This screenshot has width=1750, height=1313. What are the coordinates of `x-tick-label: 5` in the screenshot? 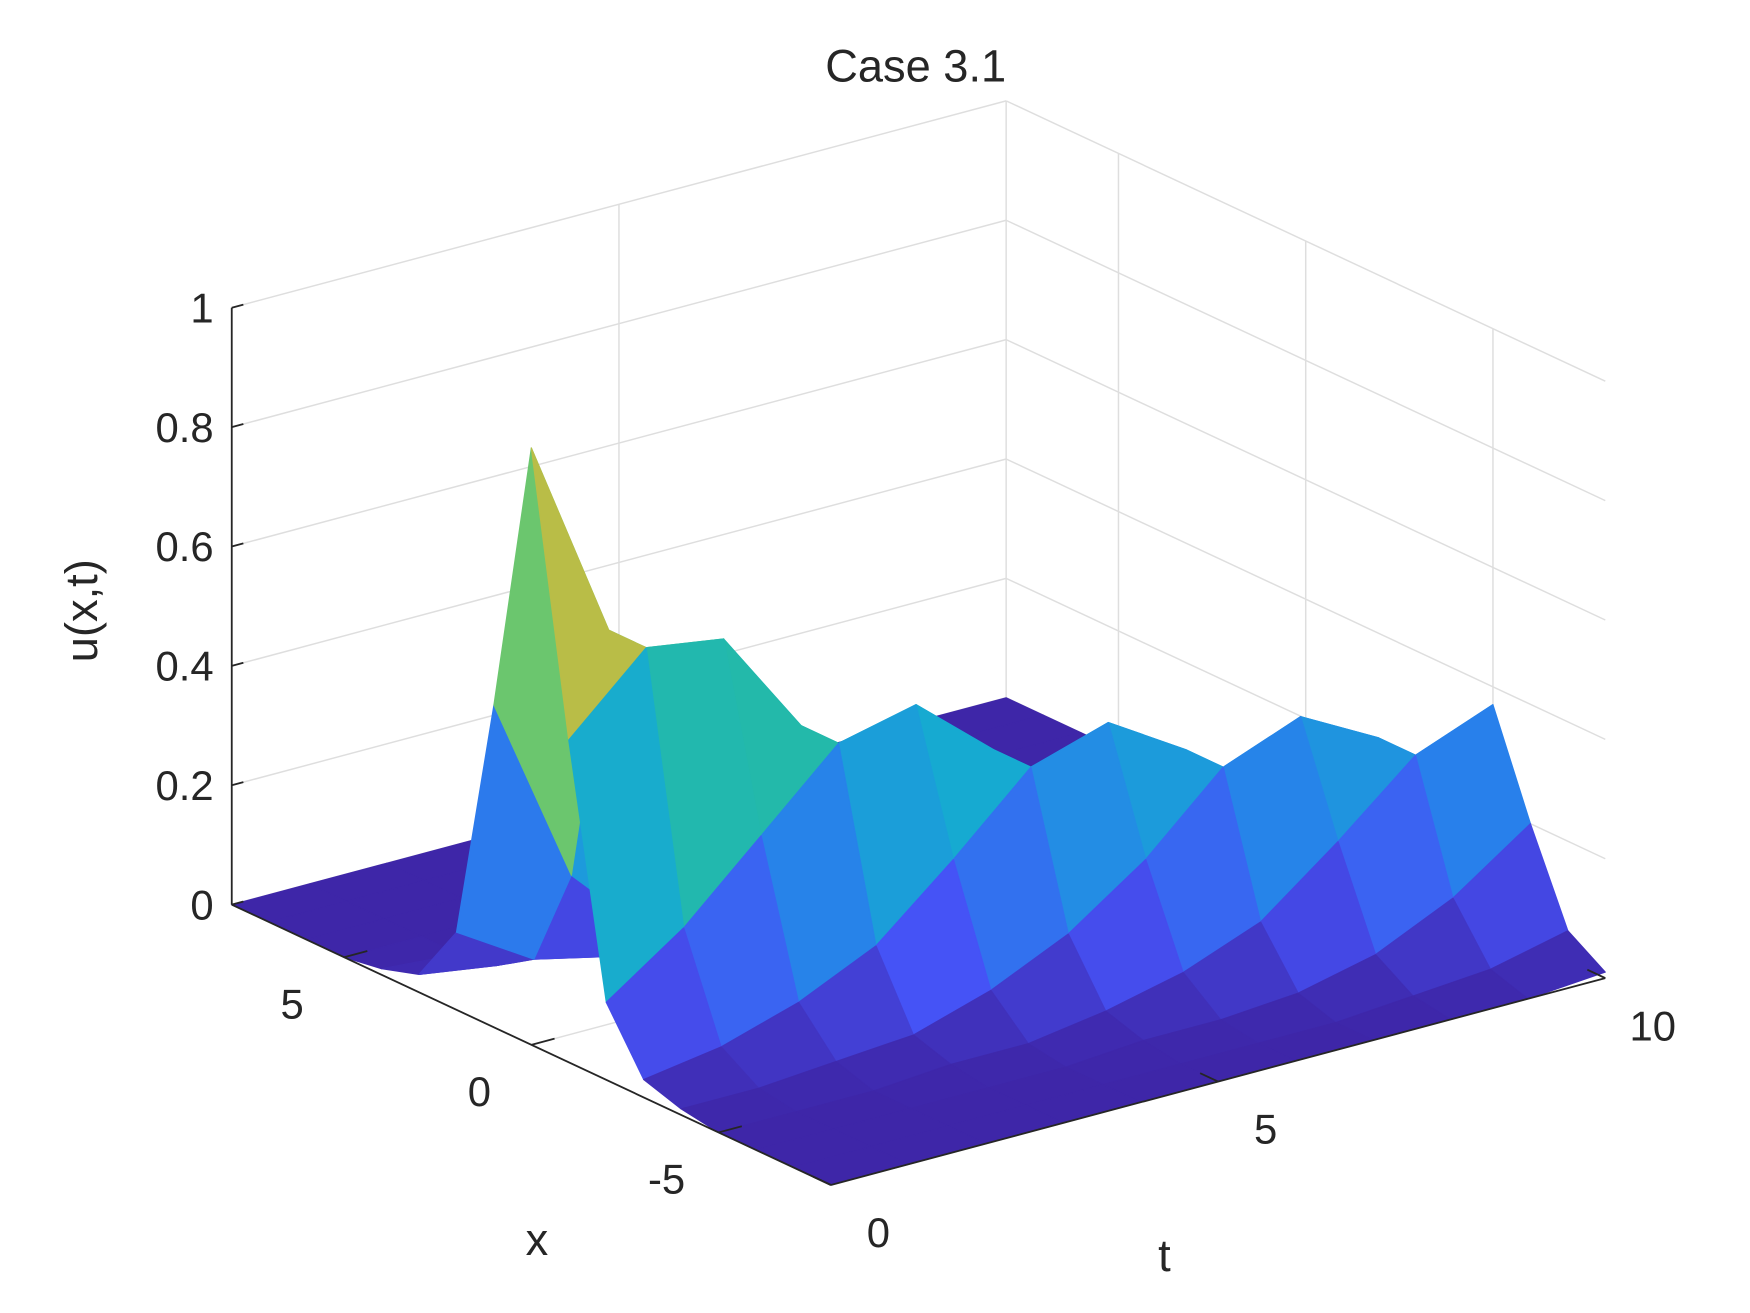 It's located at (291, 1003).